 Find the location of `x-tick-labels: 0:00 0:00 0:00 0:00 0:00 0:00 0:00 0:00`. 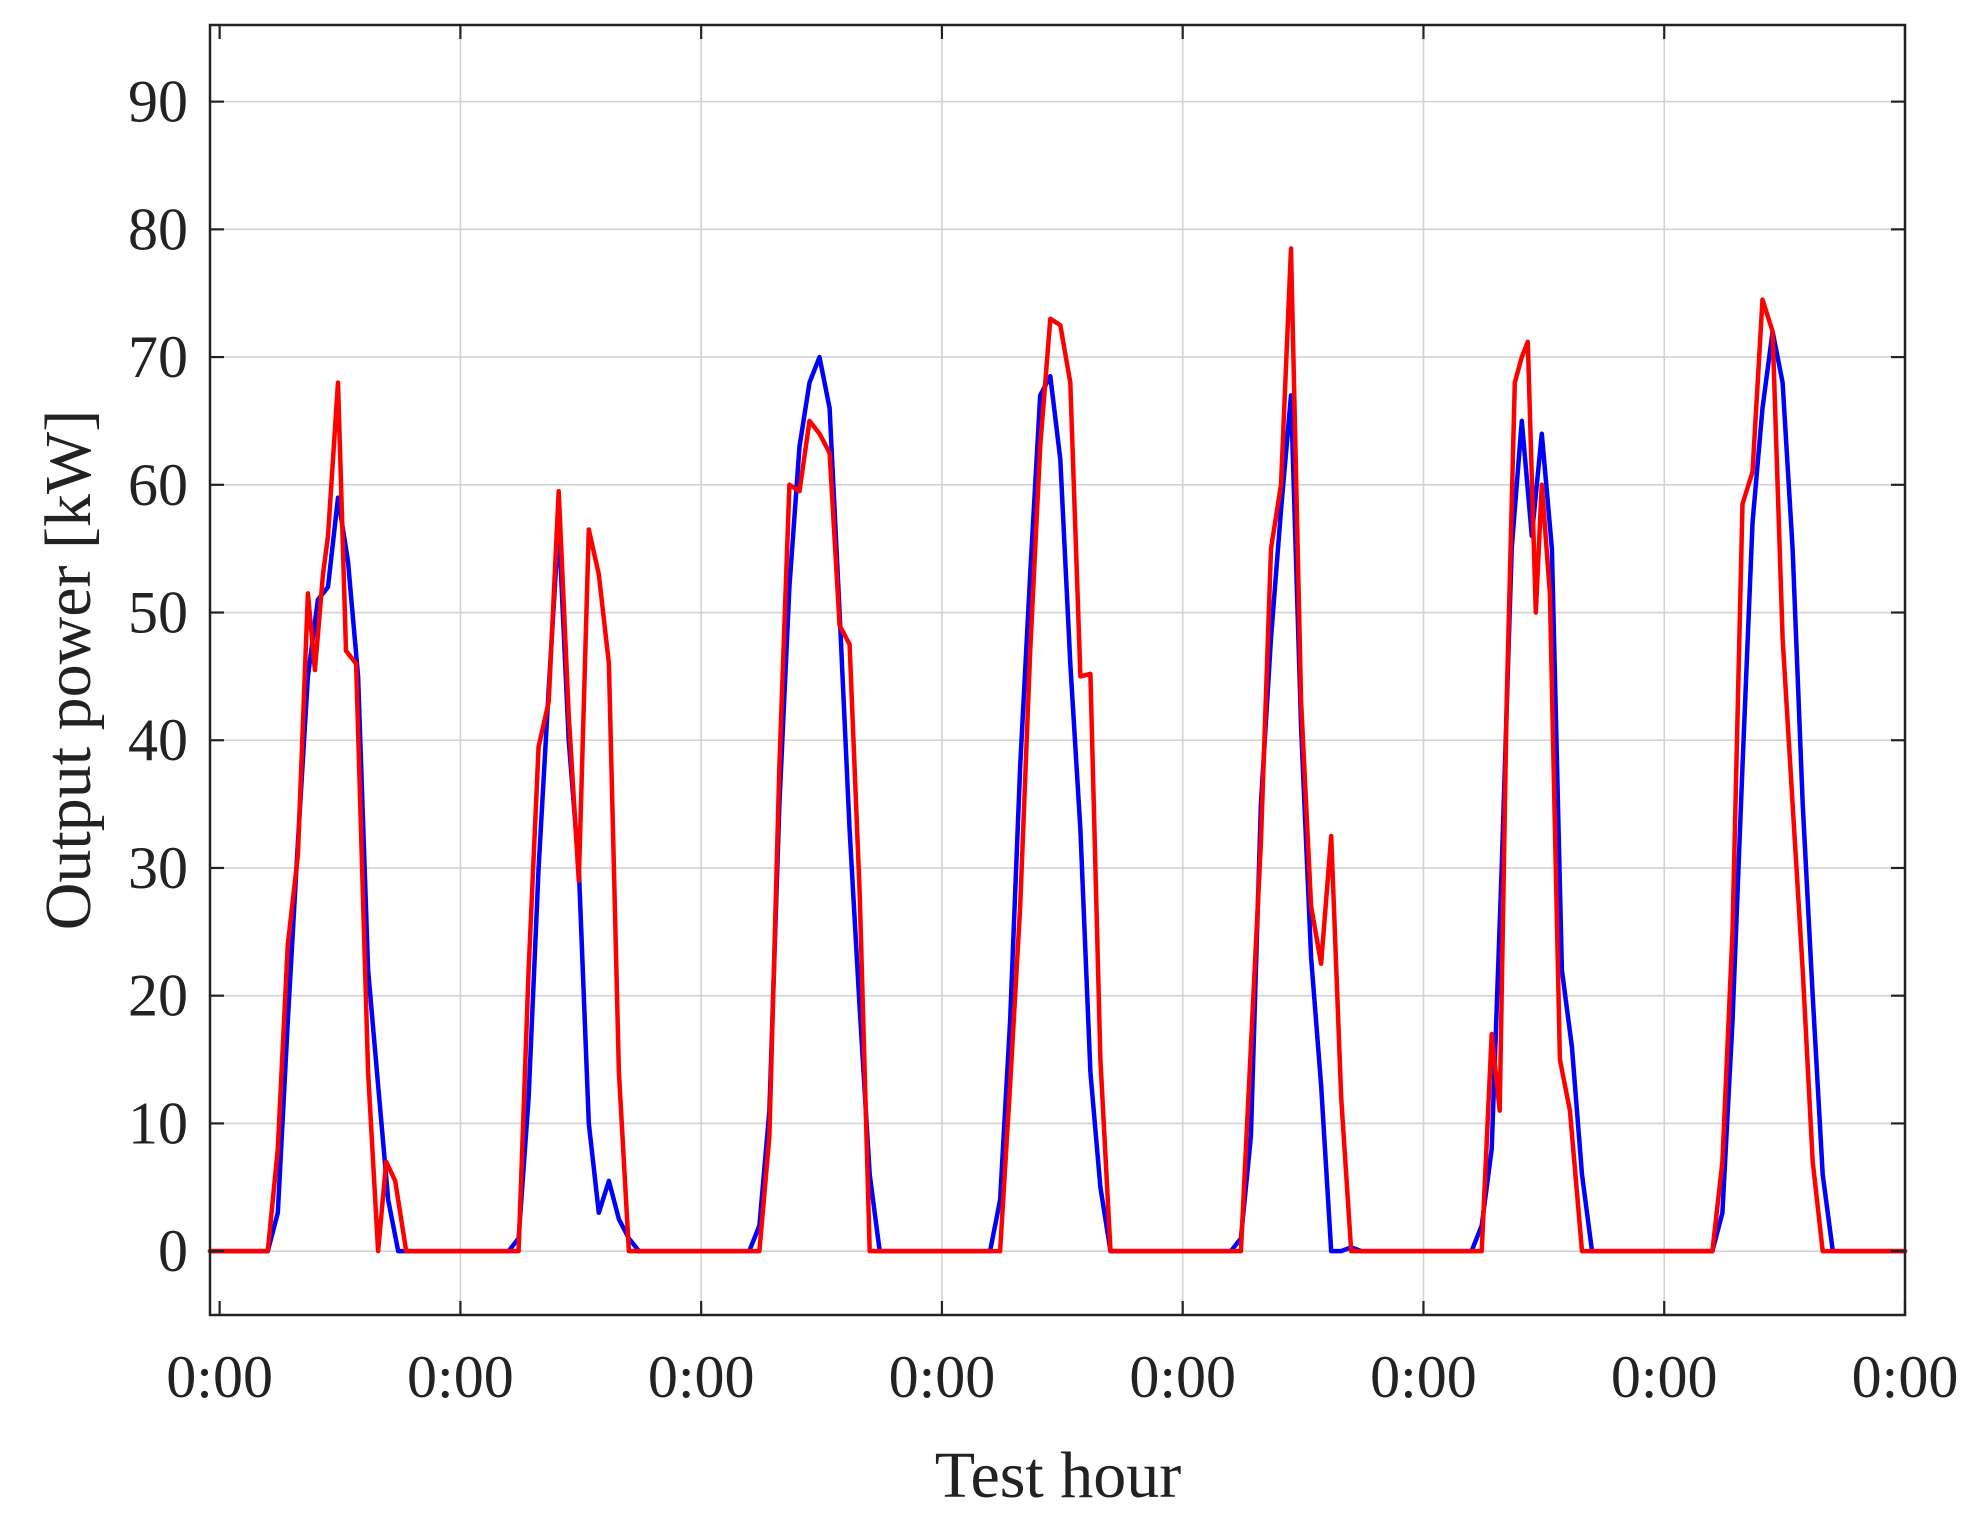

x-tick-labels: 0:00 0:00 0:00 0:00 0:00 0:00 0:00 0:00 is located at coordinates (1062, 1377).